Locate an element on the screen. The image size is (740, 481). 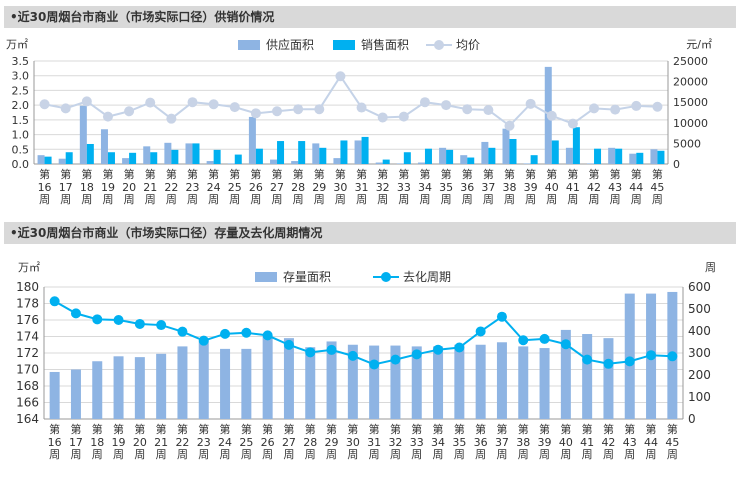
category-label: 第 18 周 is located at coordinates (87, 186).